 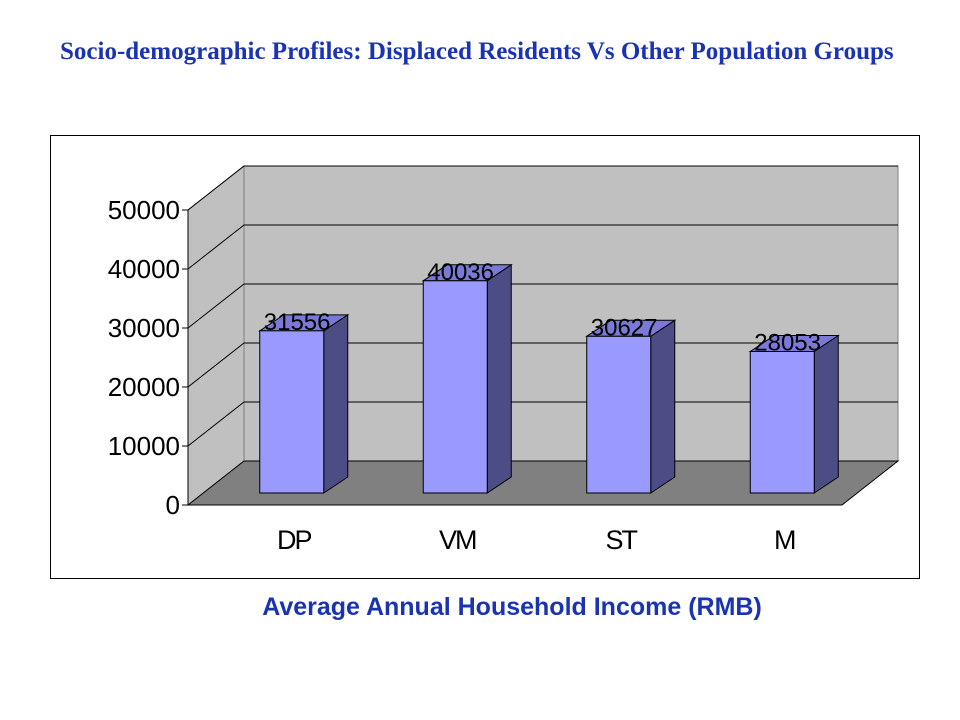 What do you see at coordinates (216, 335) in the screenshot?
I see `side-wall` at bounding box center [216, 335].